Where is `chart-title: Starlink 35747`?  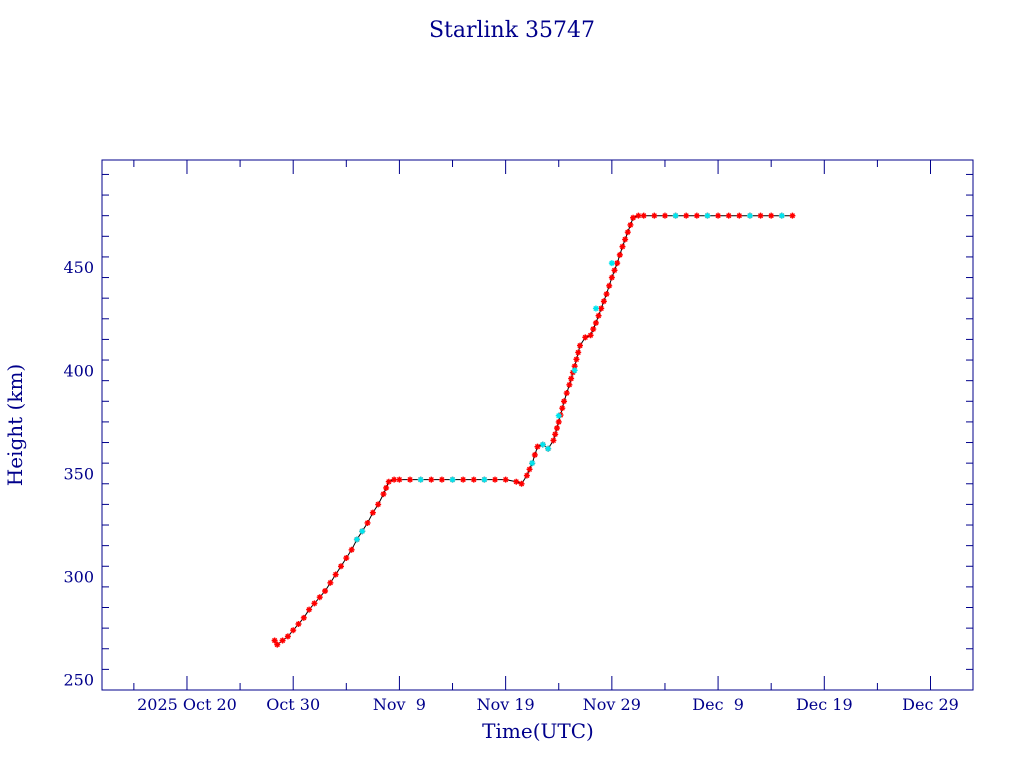 chart-title: Starlink 35747 is located at coordinates (512, 30).